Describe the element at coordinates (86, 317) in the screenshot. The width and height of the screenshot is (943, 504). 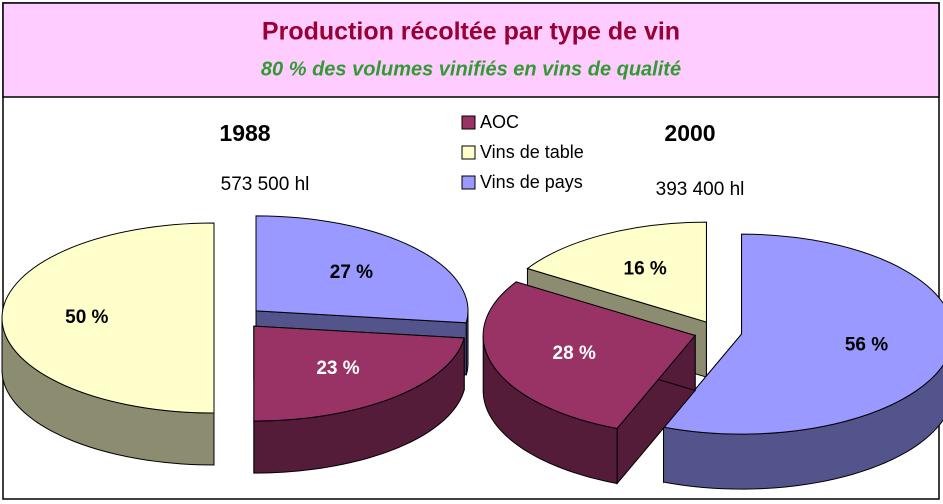
I see `data-label: 50 %` at that location.